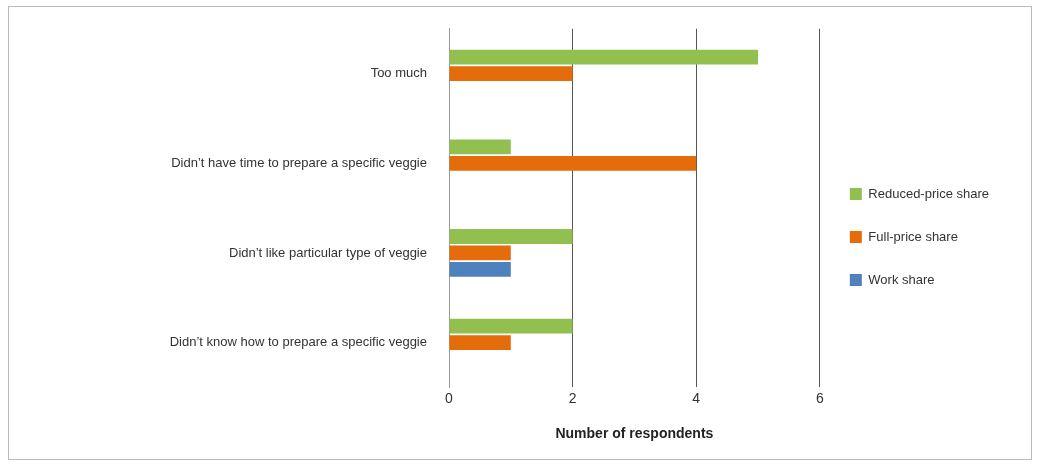  What do you see at coordinates (572, 397) in the screenshot?
I see `x-tick-label: 2` at bounding box center [572, 397].